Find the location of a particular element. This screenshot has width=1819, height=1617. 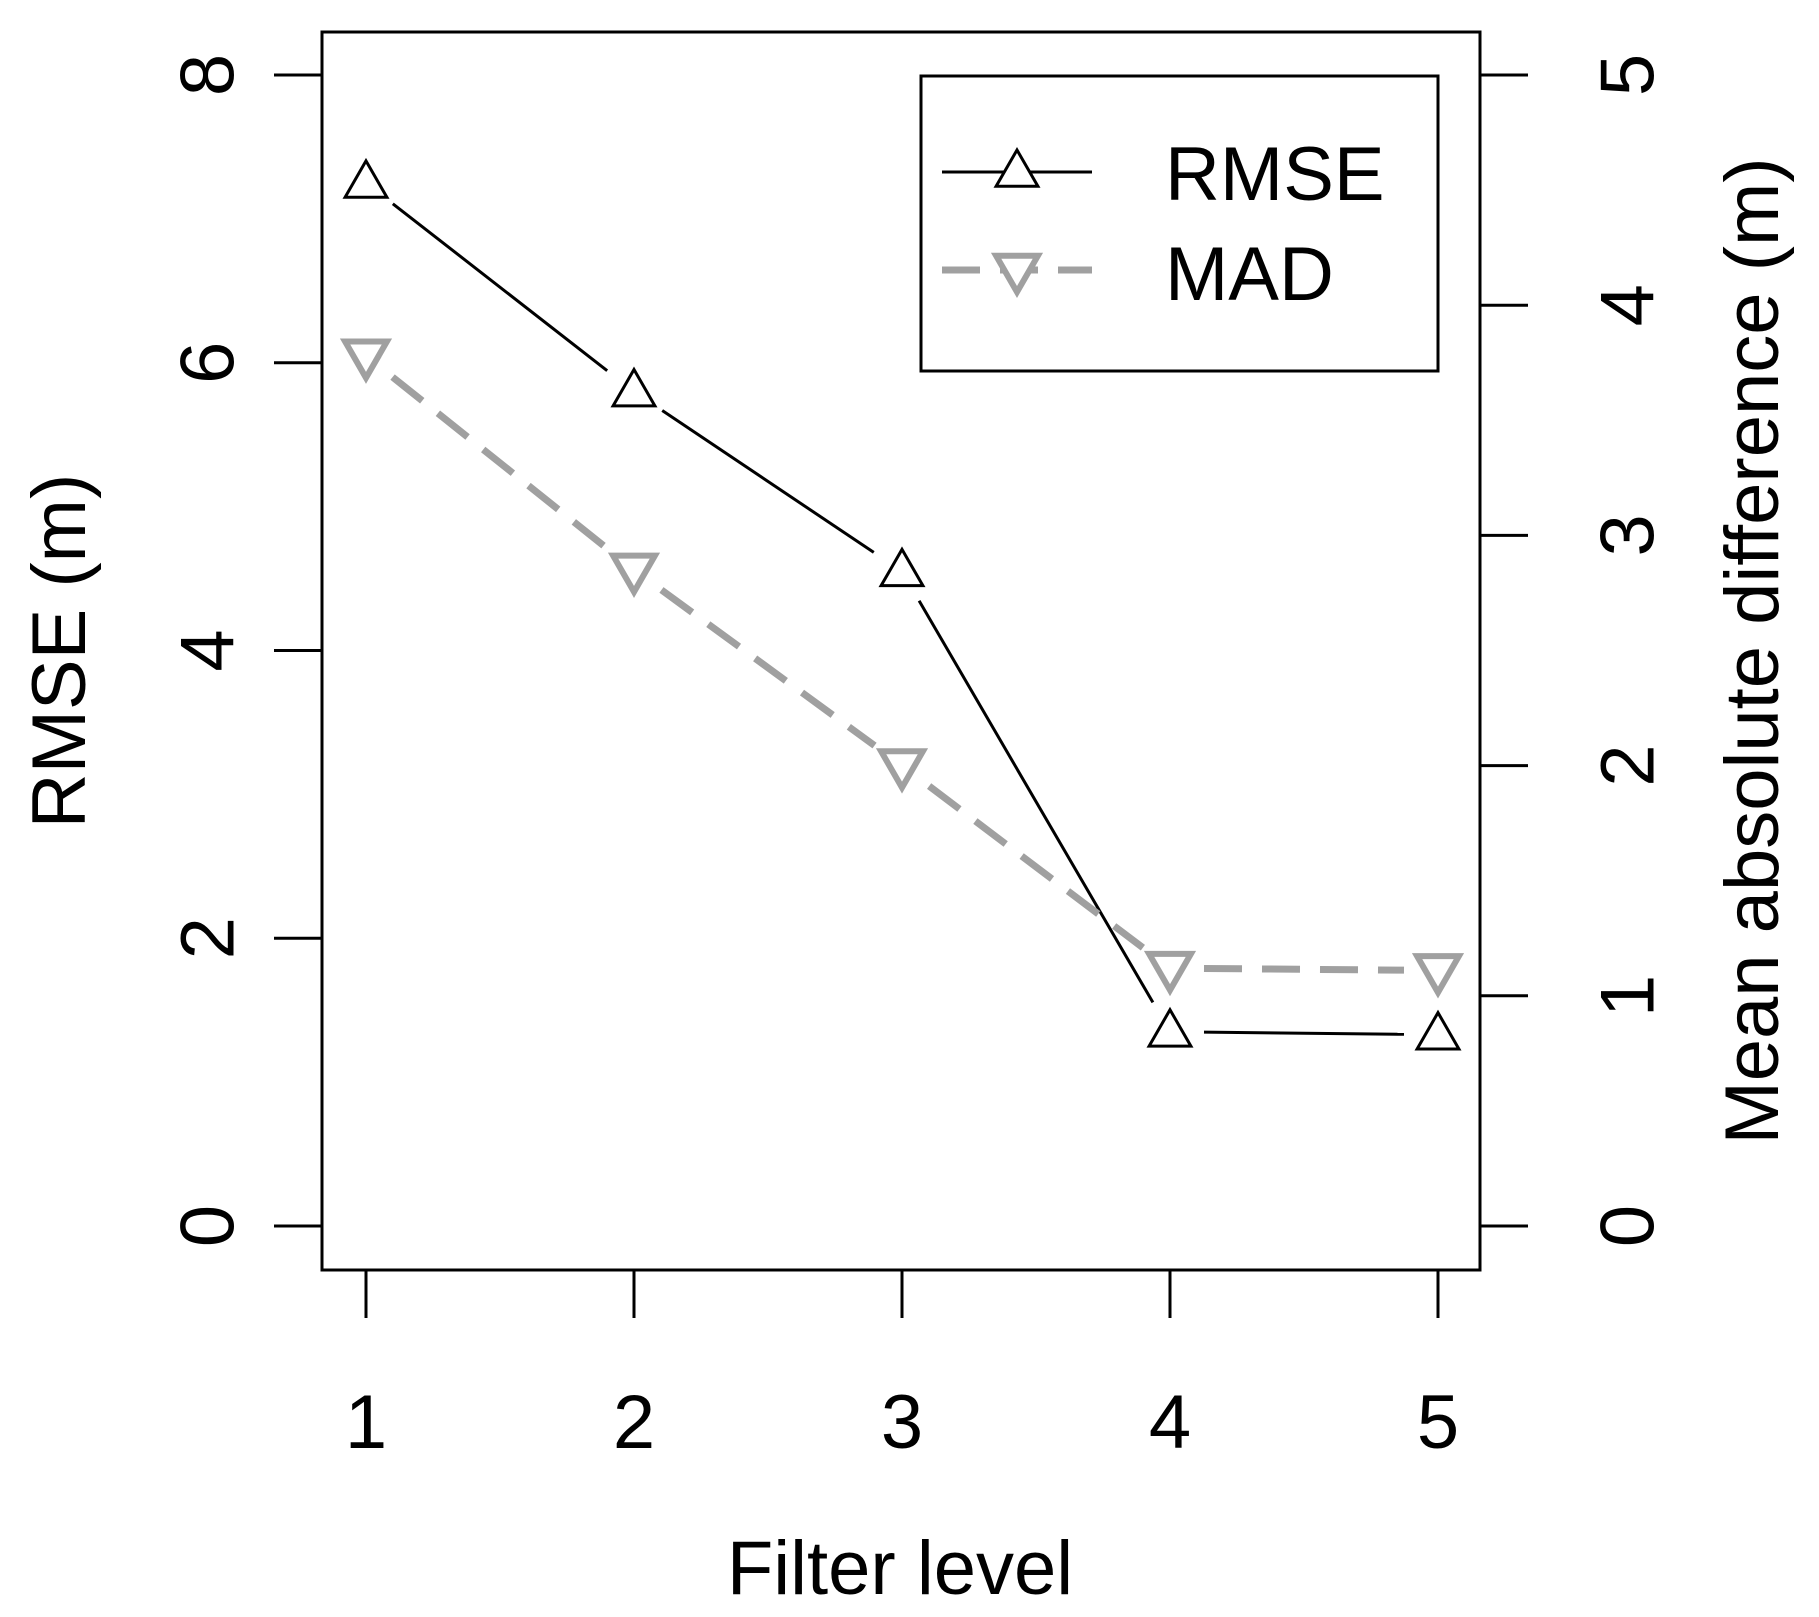

left-tick-label: 0 is located at coordinates (208, 1226).